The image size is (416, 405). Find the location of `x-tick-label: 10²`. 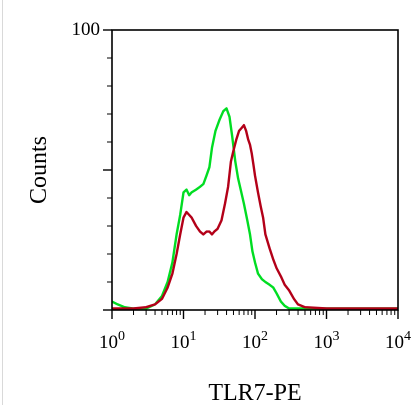

x-tick-label: 10² is located at coordinates (255, 341).